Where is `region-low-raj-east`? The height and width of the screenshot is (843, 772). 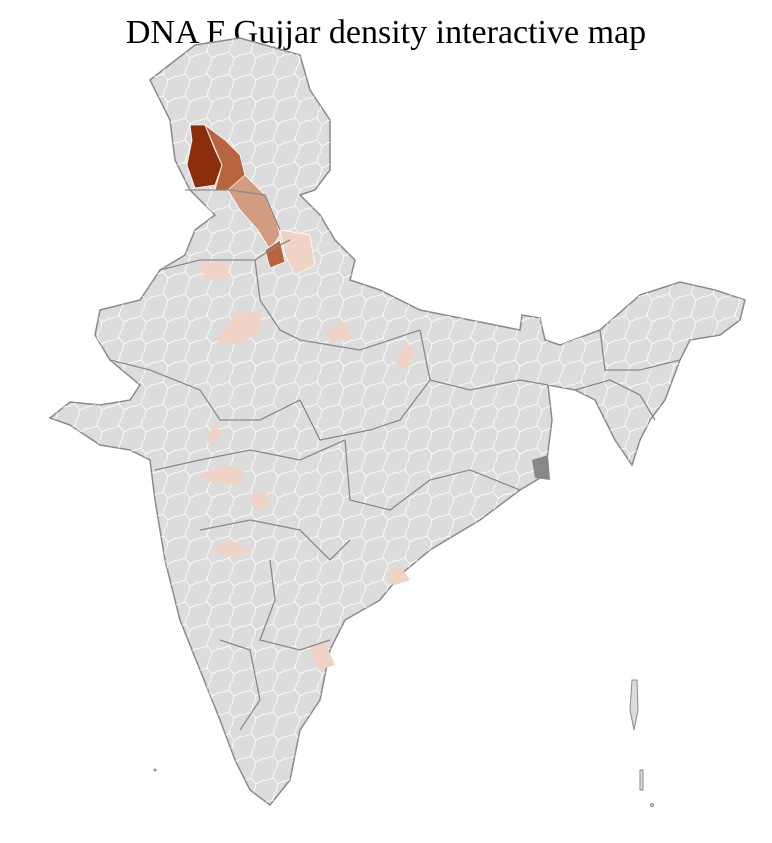
region-low-raj-east is located at coordinates (238, 327).